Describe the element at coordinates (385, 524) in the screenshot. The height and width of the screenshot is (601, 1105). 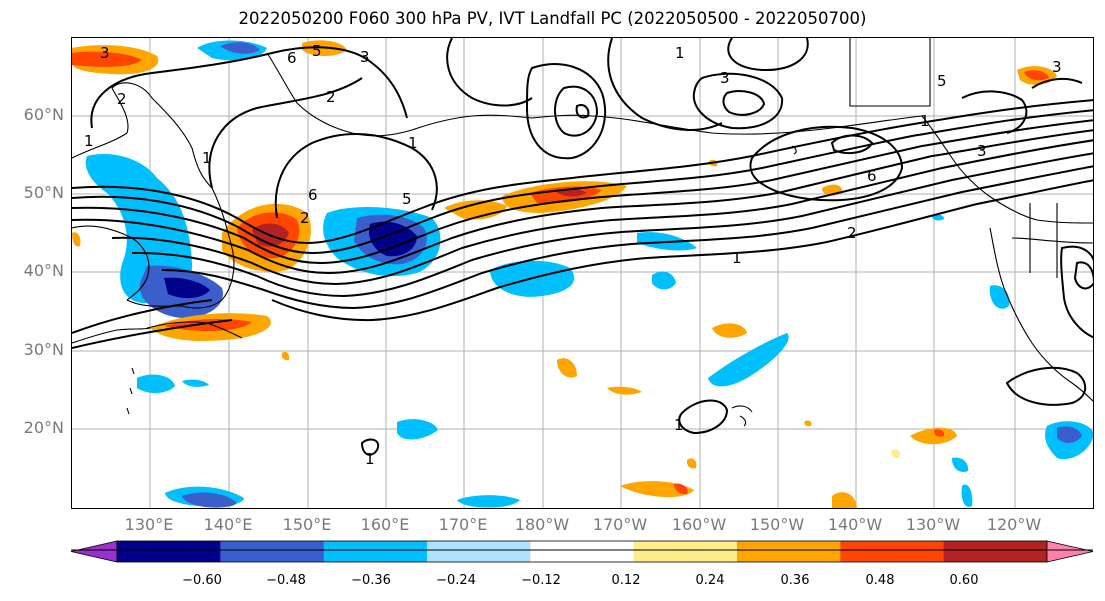
I see `lon-label-160e: 160°E` at that location.